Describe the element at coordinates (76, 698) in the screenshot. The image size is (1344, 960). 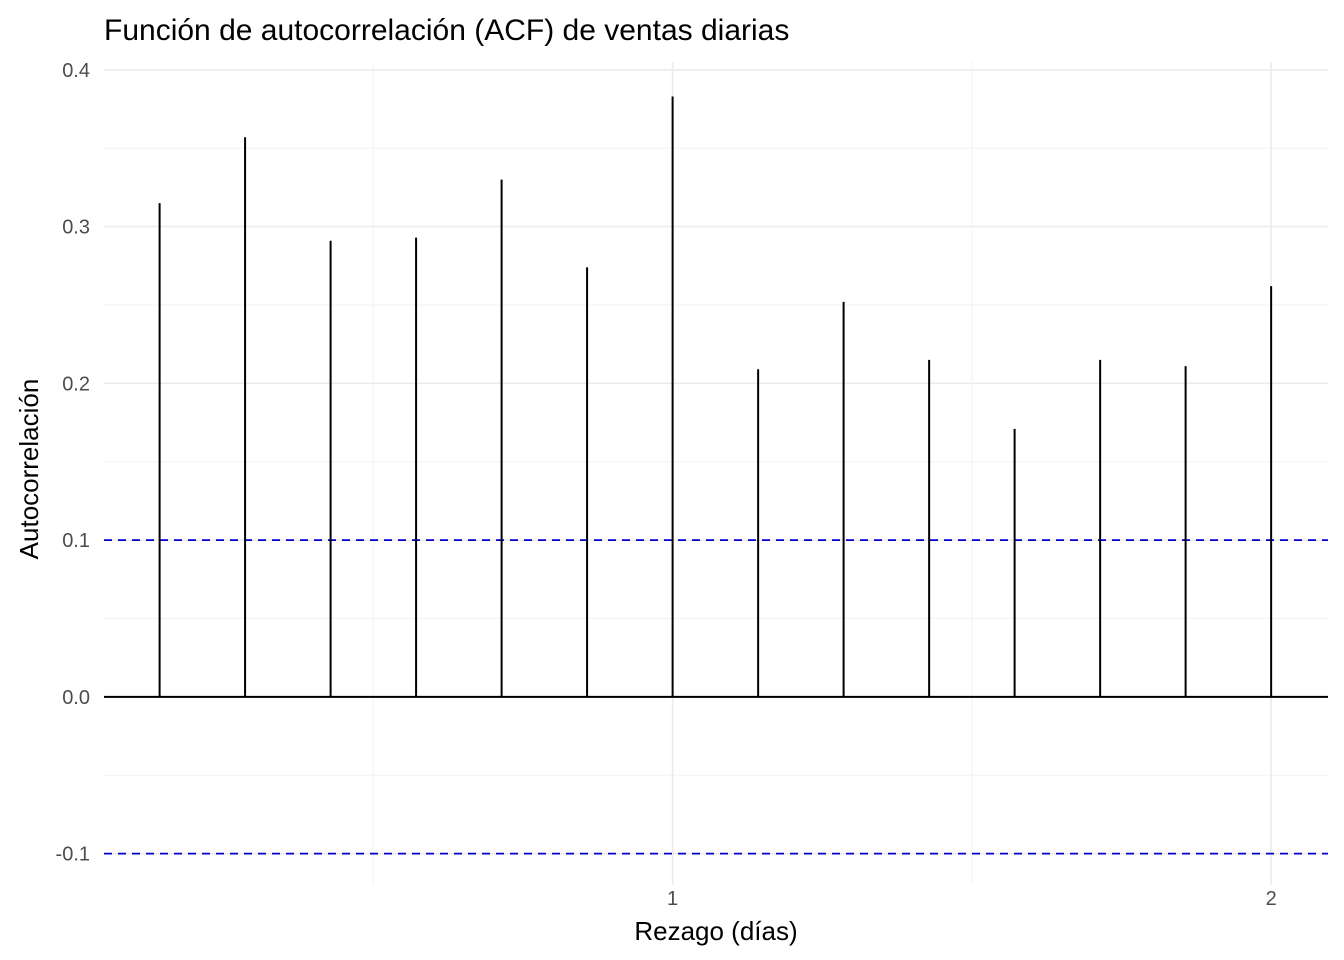
I see `y-tick-label: 0.0` at that location.